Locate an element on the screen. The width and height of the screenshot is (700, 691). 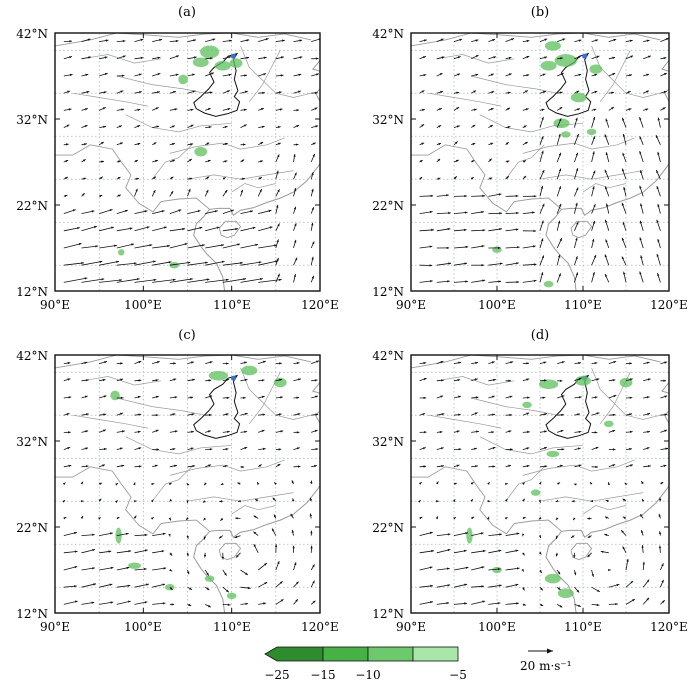
y-tick-label: 22°N is located at coordinates (388, 528).